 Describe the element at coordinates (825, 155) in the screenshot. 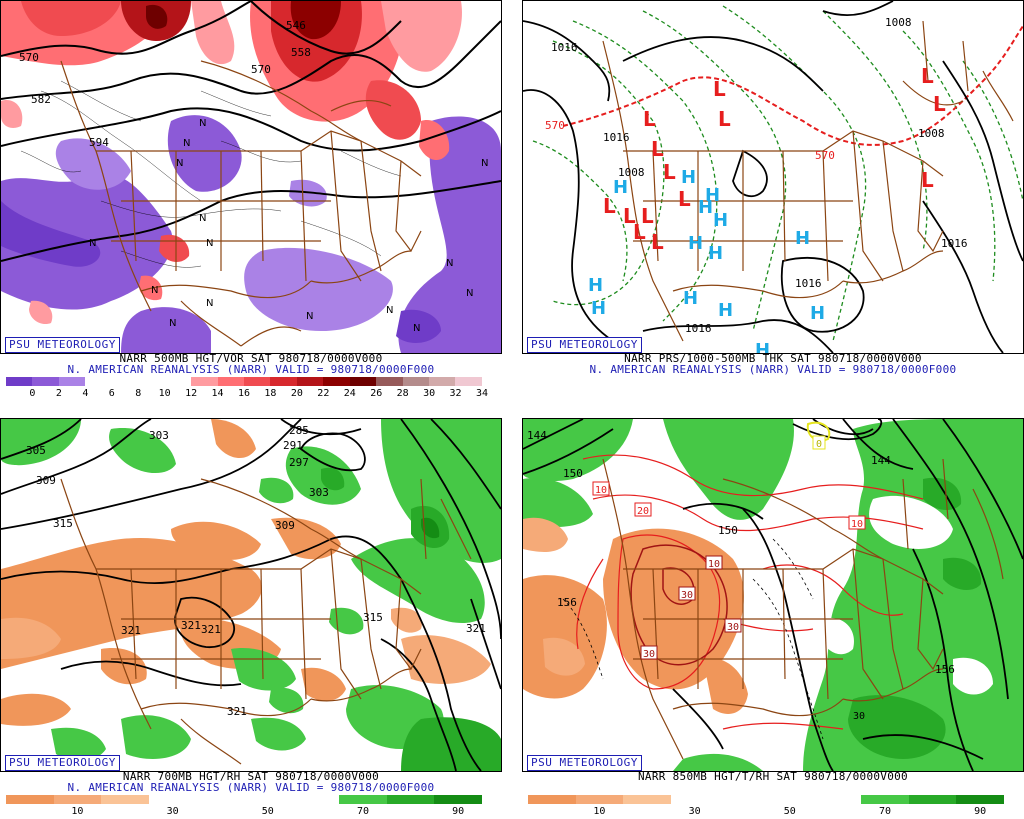

I see `thickness-label: 570` at that location.